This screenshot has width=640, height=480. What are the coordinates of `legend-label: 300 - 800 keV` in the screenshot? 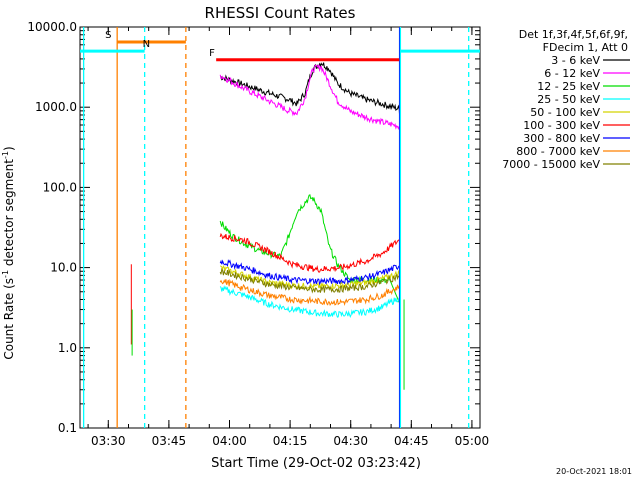 It's located at (561, 138).